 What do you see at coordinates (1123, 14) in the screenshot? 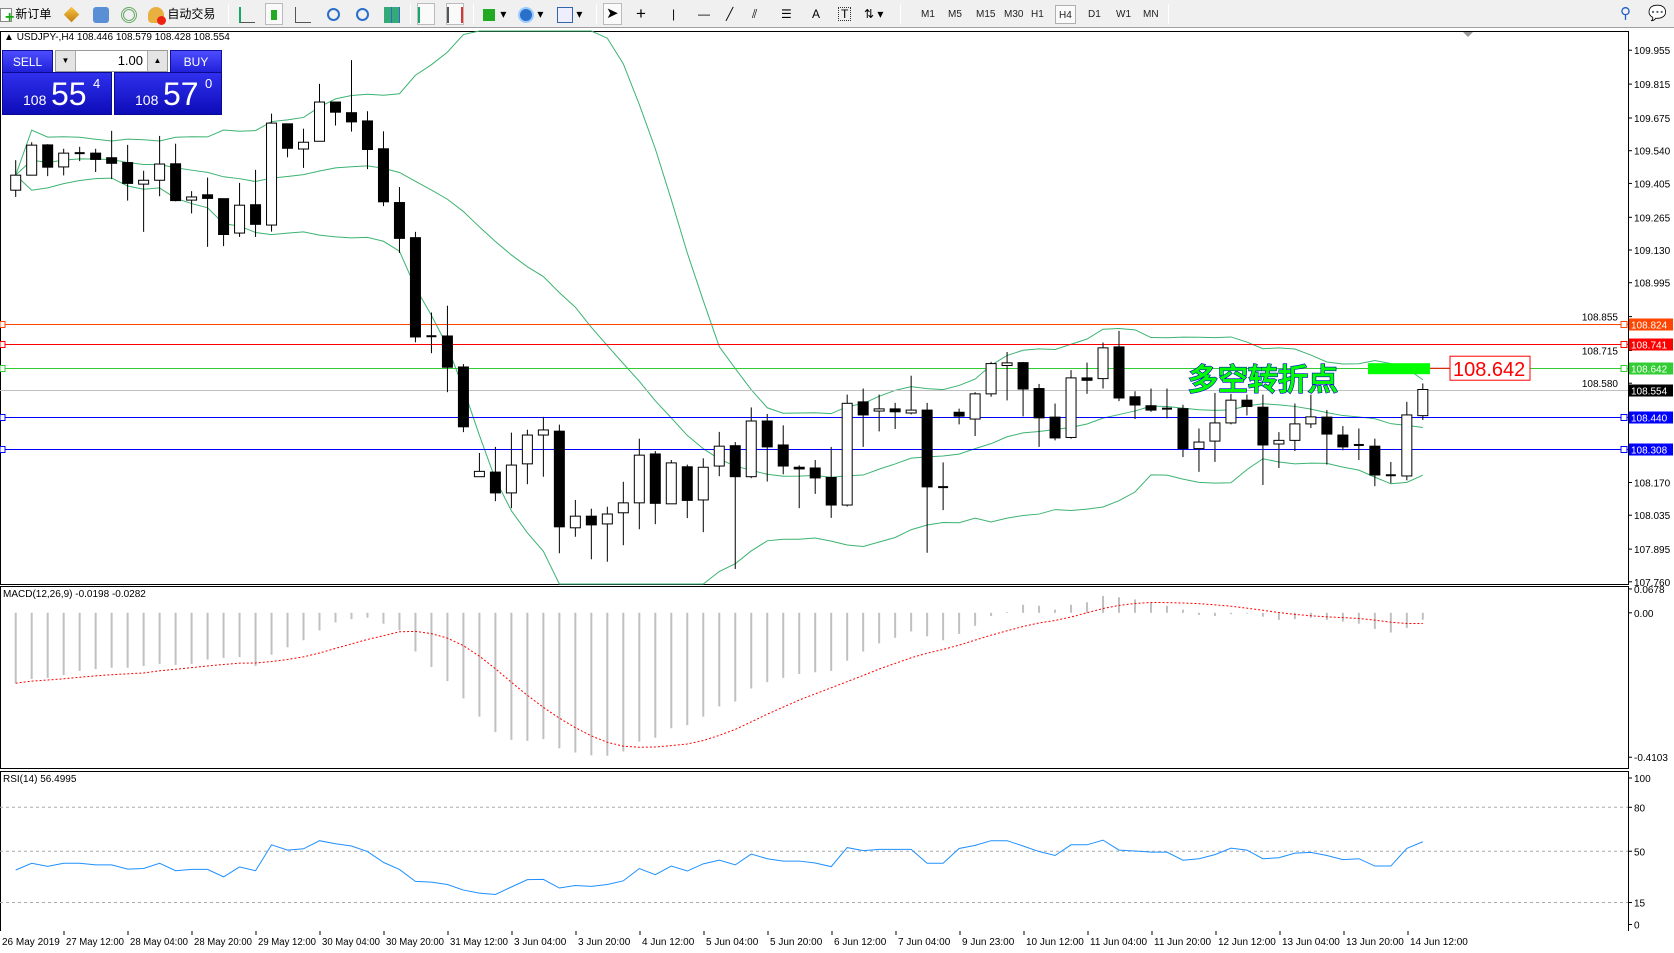
I see `timeframe-w1: W1` at bounding box center [1123, 14].